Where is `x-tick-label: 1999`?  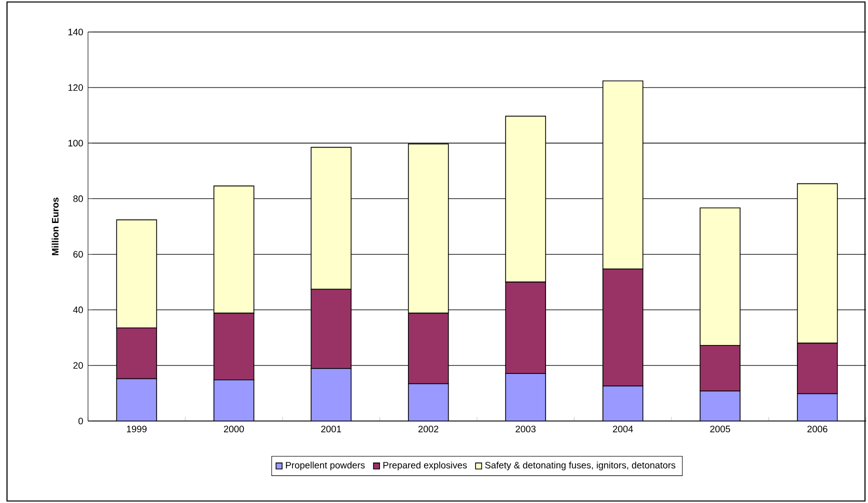
x-tick-label: 1999 is located at coordinates (136, 429).